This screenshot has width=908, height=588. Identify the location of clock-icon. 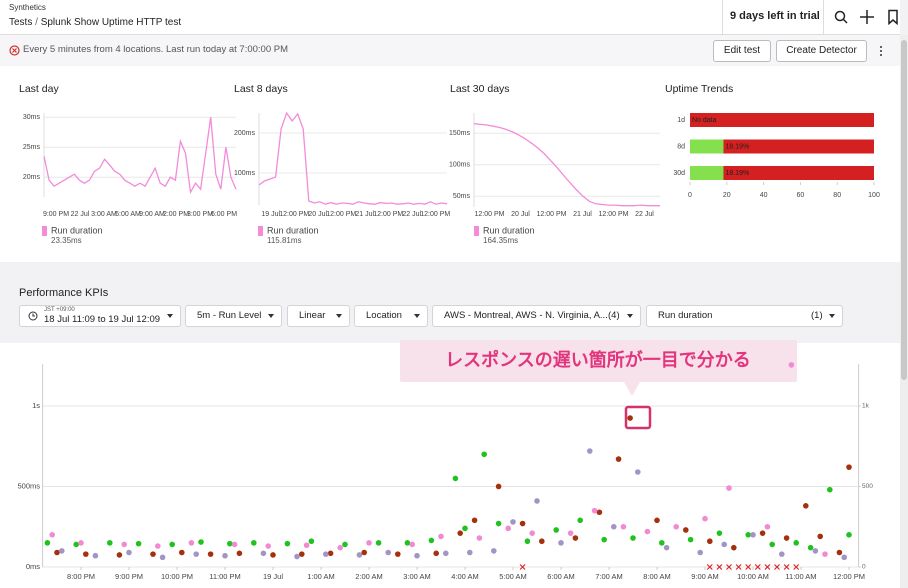
(33, 316).